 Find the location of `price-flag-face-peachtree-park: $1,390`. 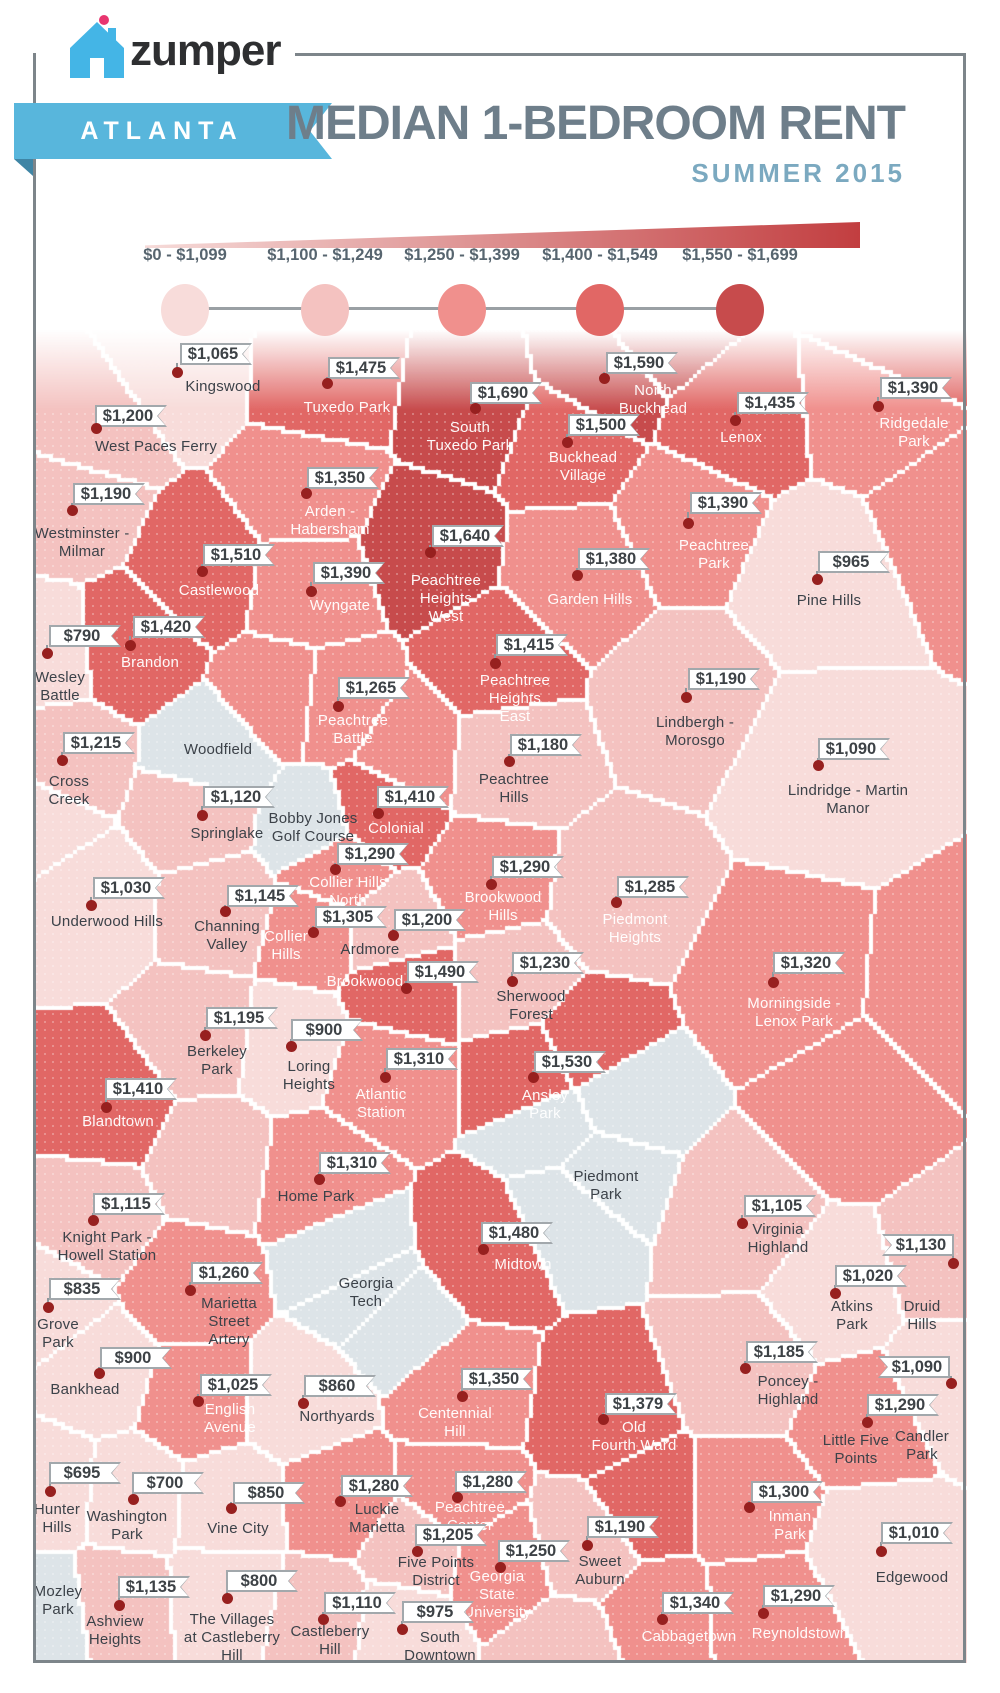

price-flag-face-peachtree-park: $1,390 is located at coordinates (726, 503).